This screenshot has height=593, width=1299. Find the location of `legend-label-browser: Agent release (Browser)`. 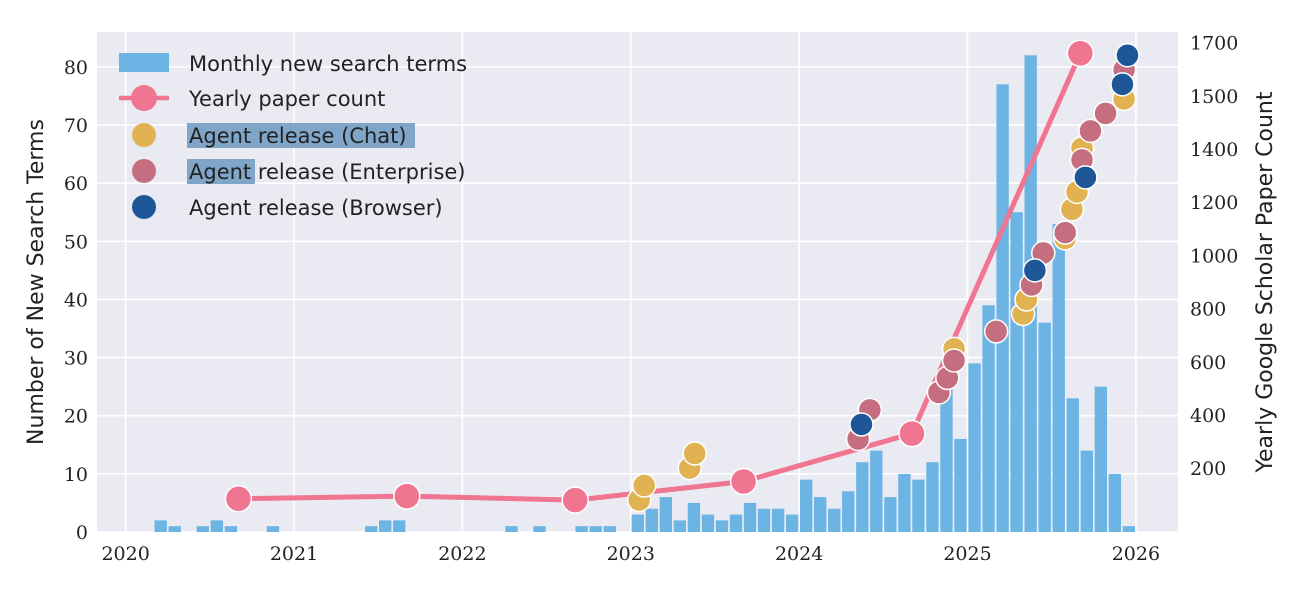

legend-label-browser: Agent release (Browser) is located at coordinates (316, 208).